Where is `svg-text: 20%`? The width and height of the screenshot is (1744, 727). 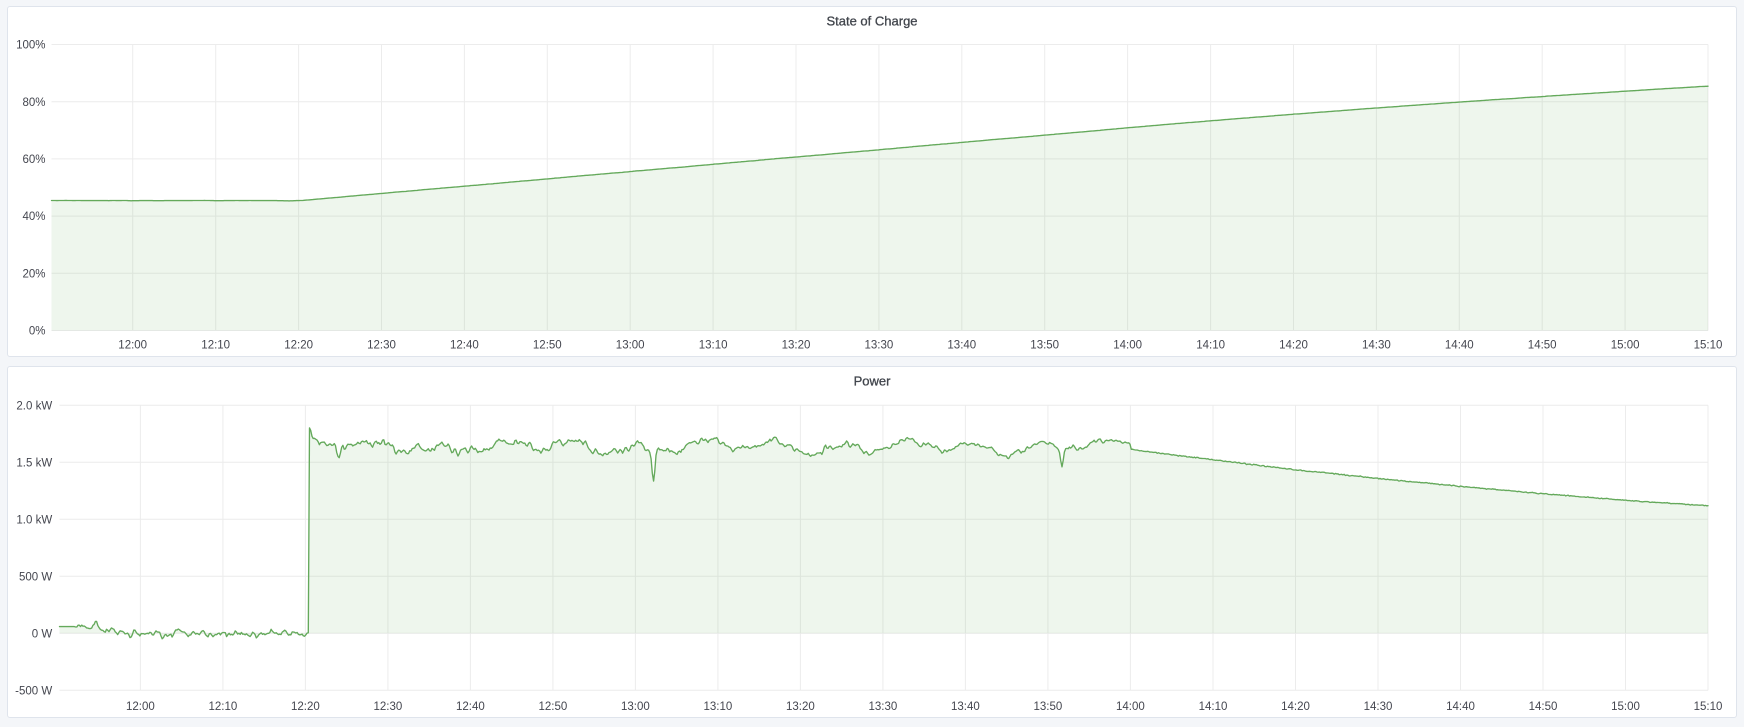
svg-text: 20% is located at coordinates (33, 274).